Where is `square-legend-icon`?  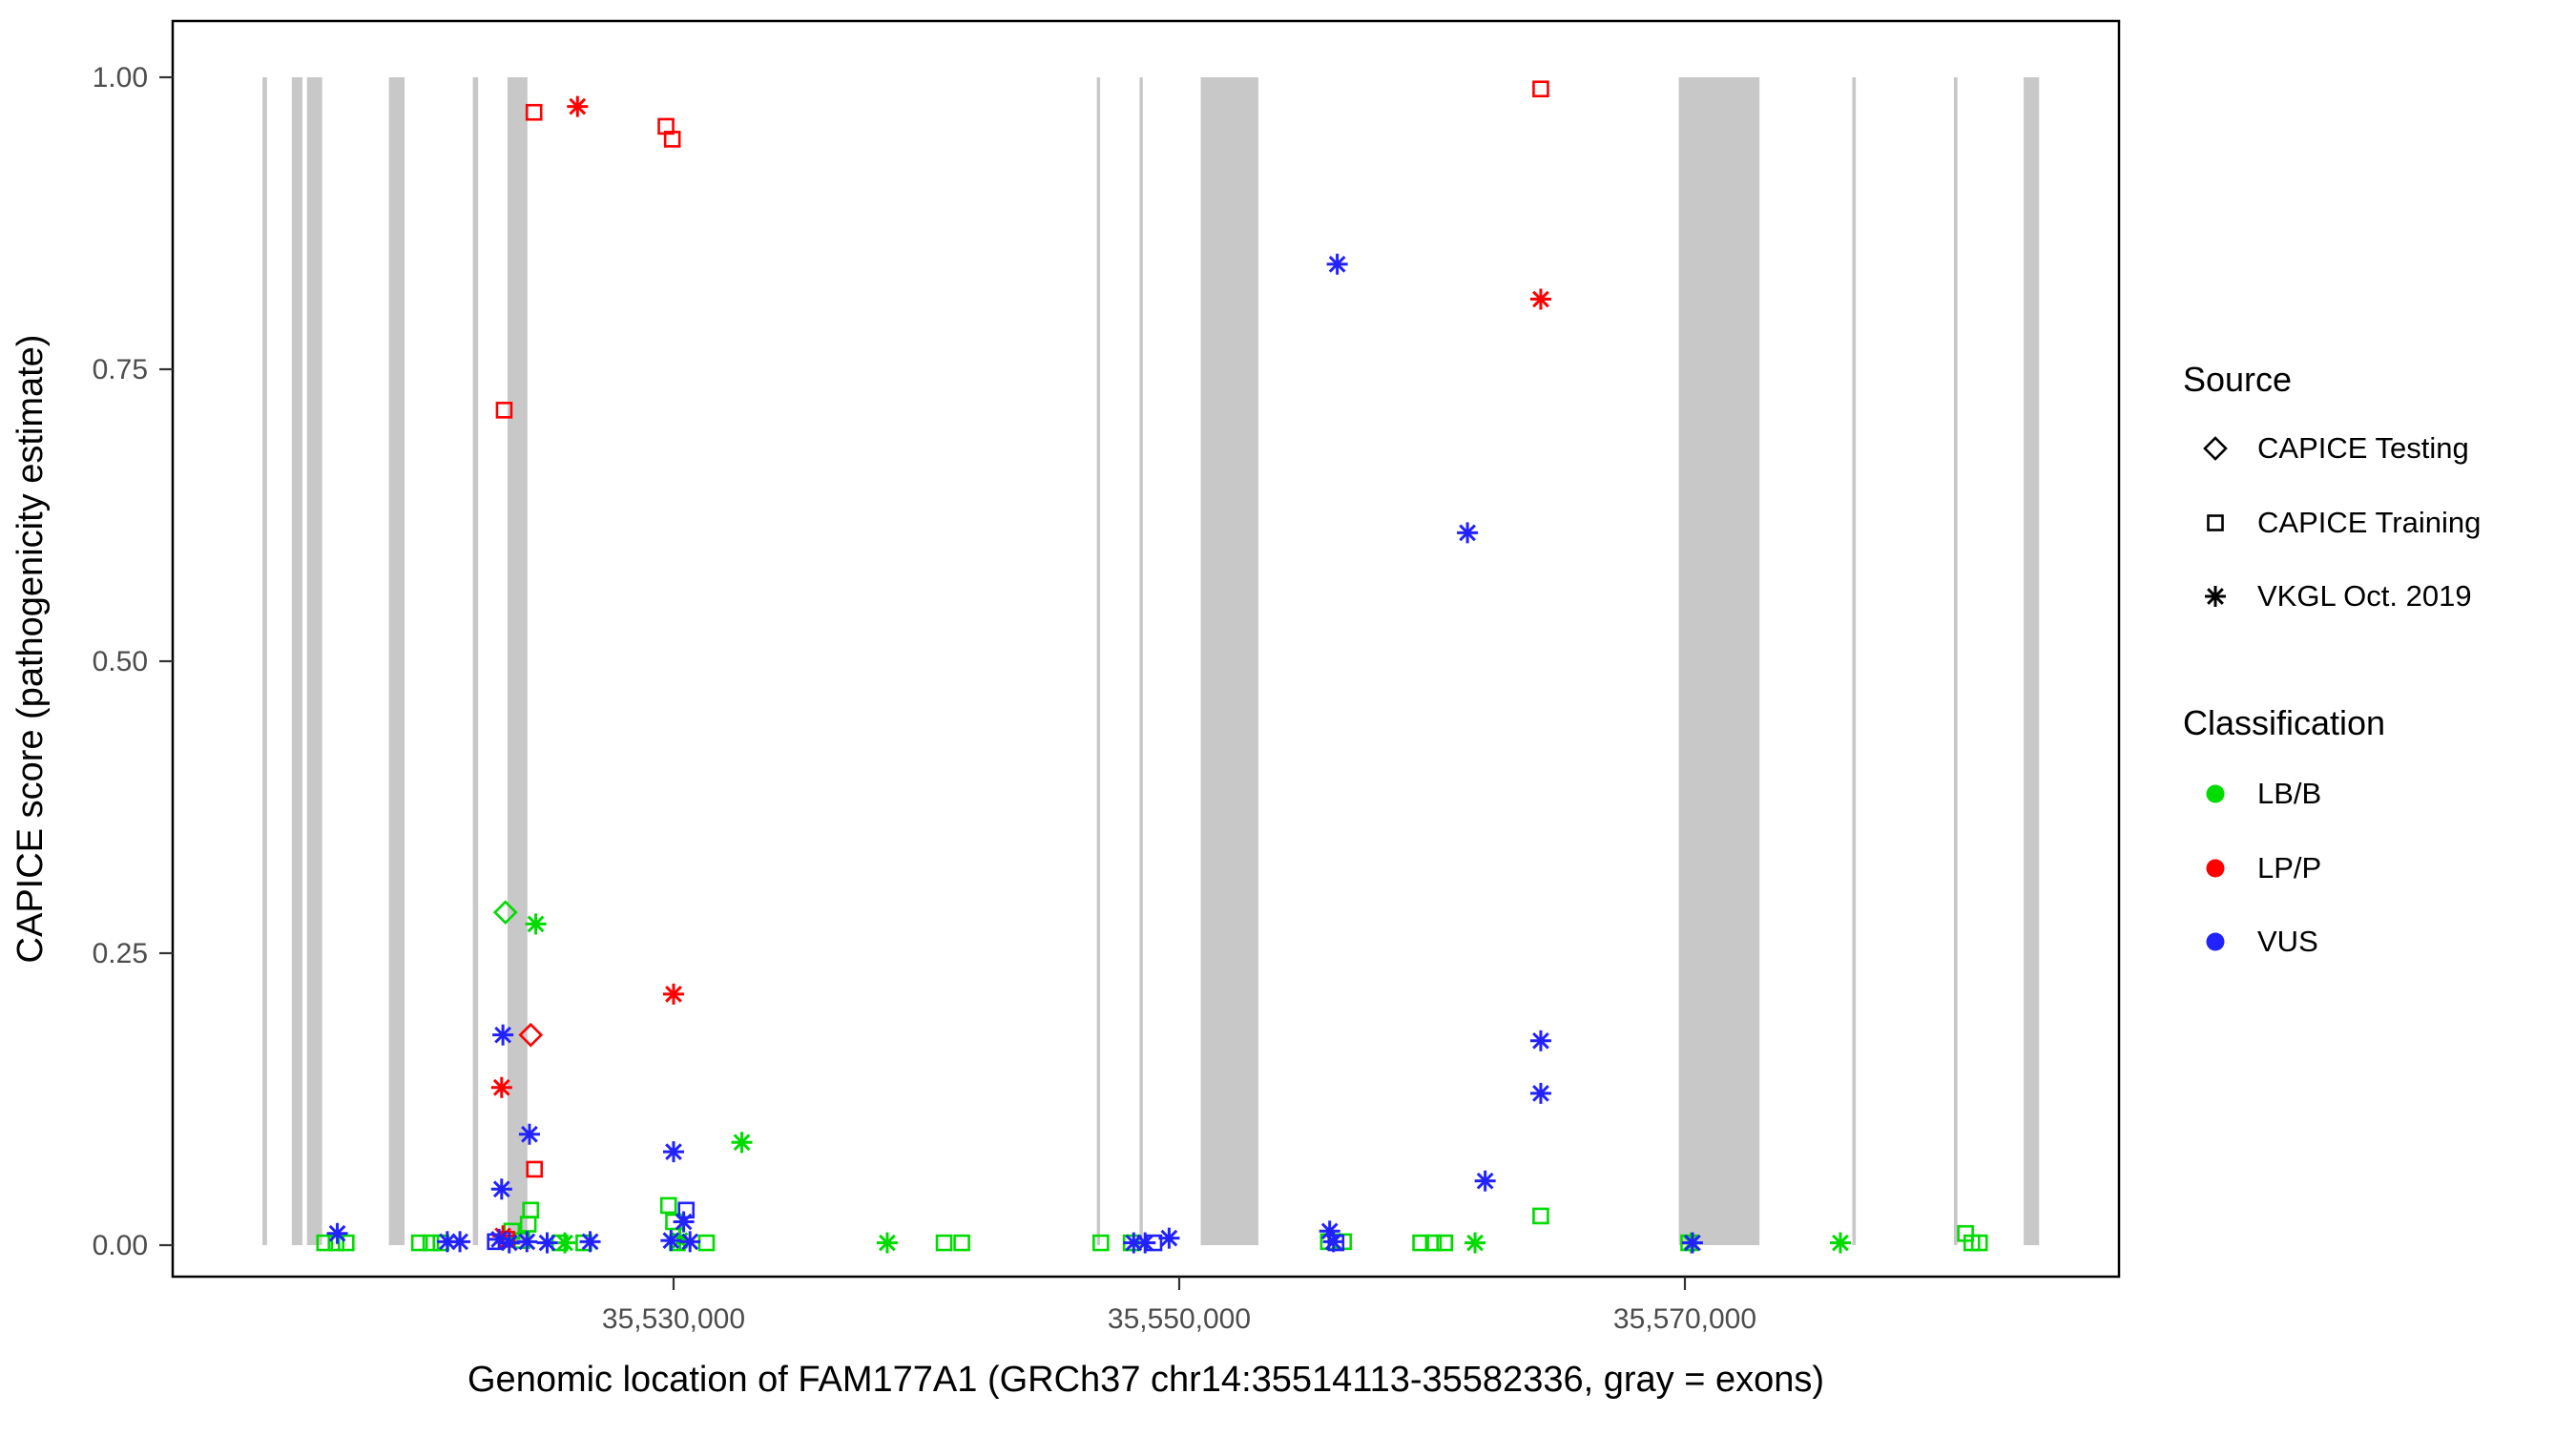 square-legend-icon is located at coordinates (2215, 522).